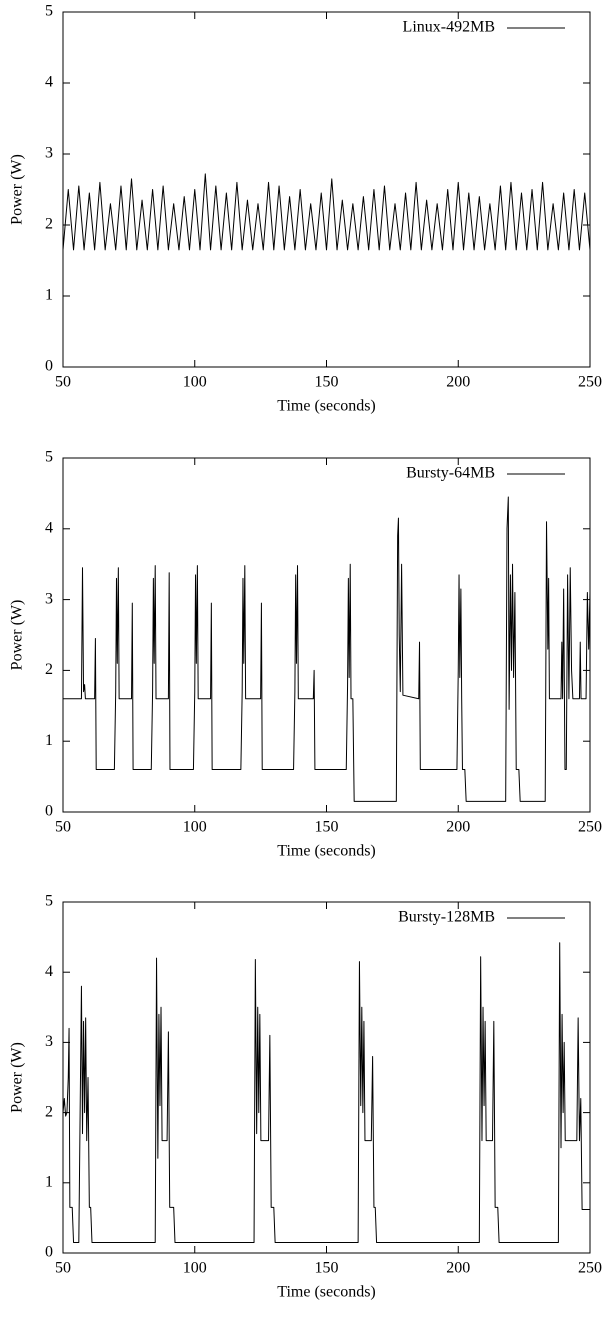 The image size is (608, 1319). What do you see at coordinates (446, 917) in the screenshot?
I see `legend-label: Bursty-128MB` at bounding box center [446, 917].